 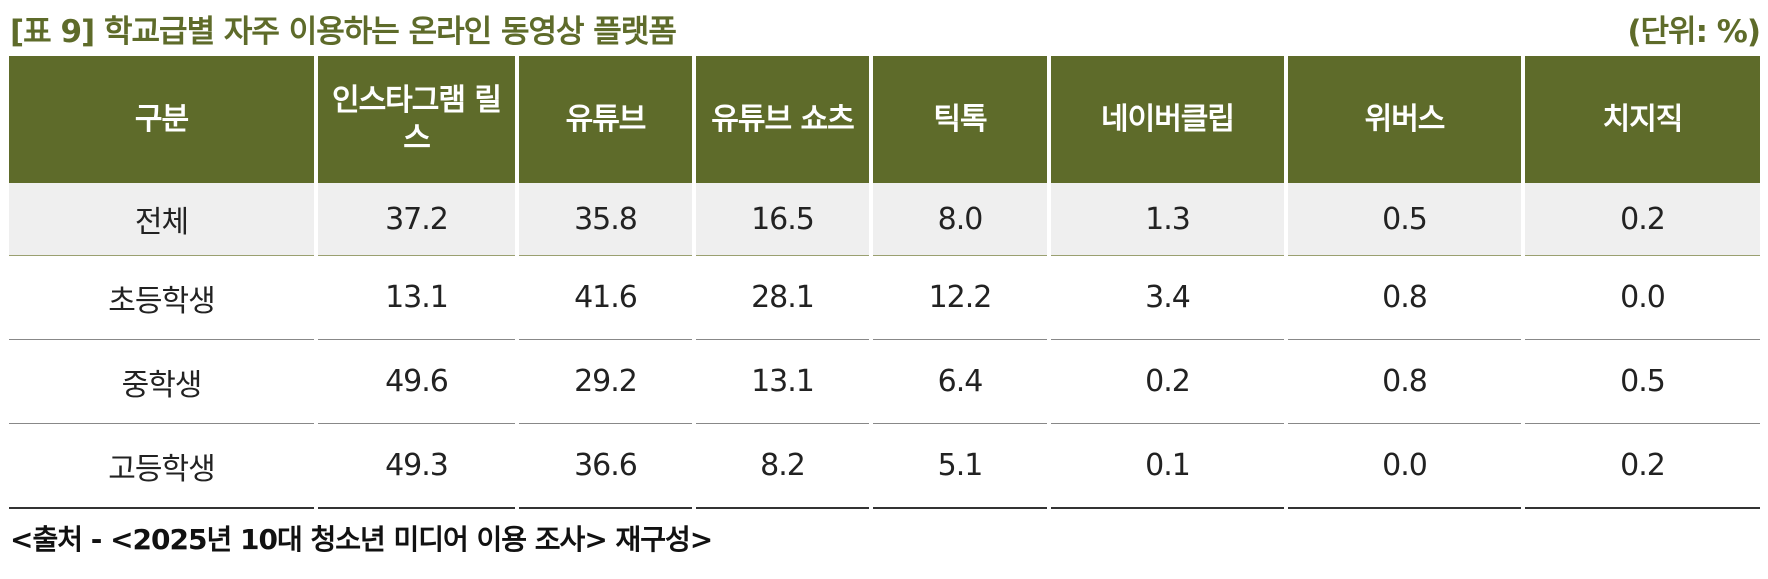 What do you see at coordinates (163, 297) in the screenshot?
I see `row-header: 초등학생` at bounding box center [163, 297].